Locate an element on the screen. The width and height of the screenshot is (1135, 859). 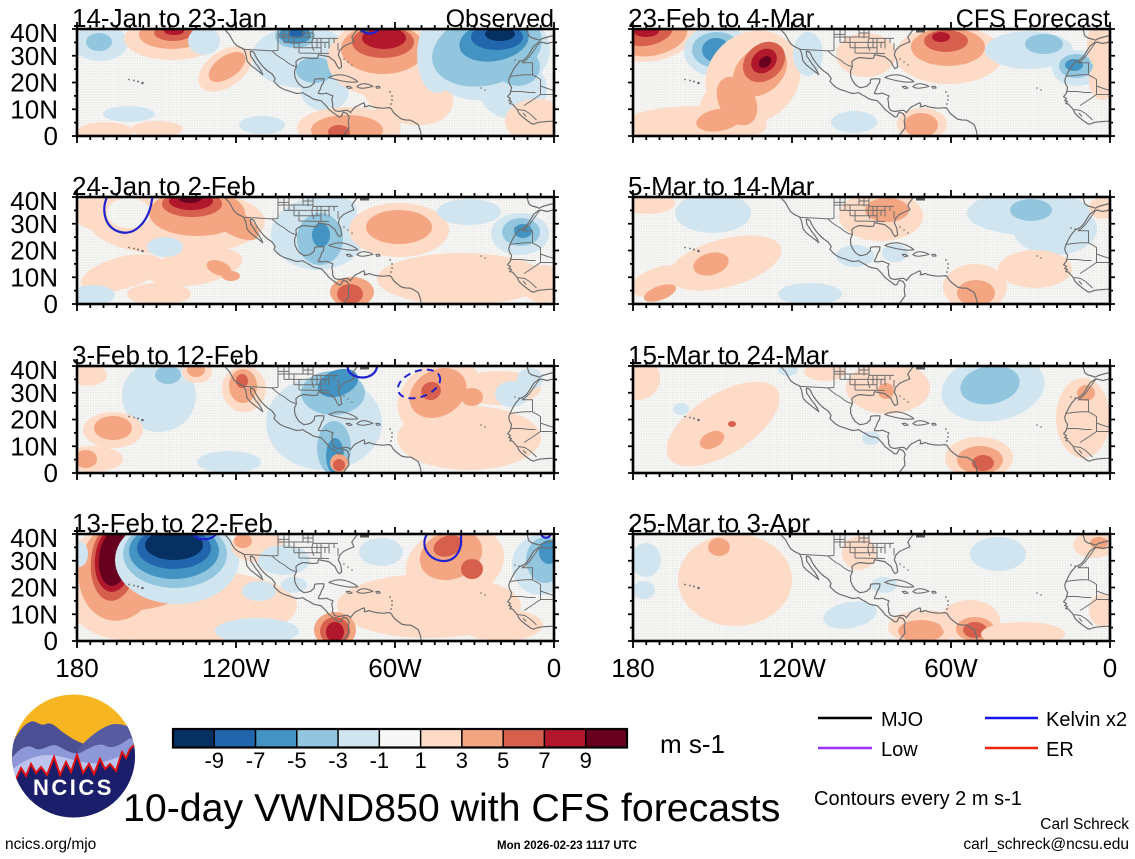
svg-text: Observed is located at coordinates (500, 19).